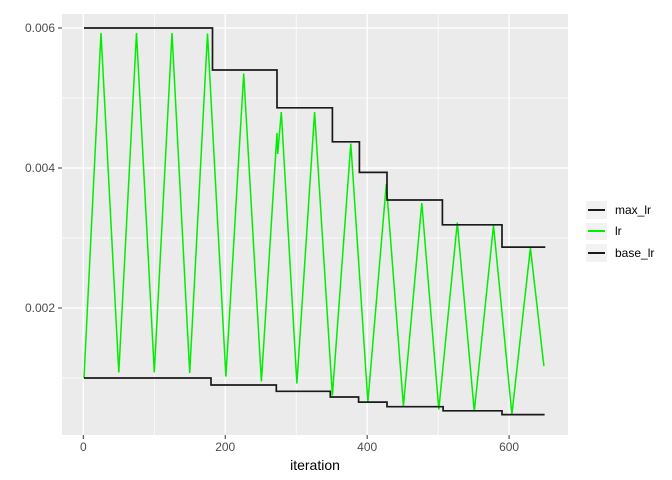  I want to click on legend-item-lr: lr, so click(620, 231).